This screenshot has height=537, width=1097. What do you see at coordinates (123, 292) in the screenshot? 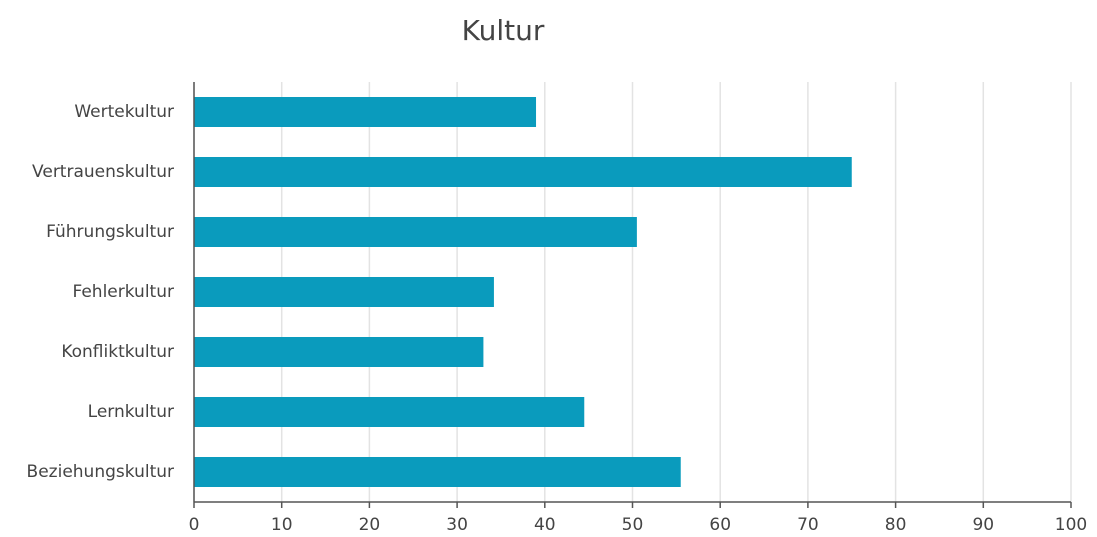
I see `y-tick-label: Fehlerkultur` at bounding box center [123, 292].